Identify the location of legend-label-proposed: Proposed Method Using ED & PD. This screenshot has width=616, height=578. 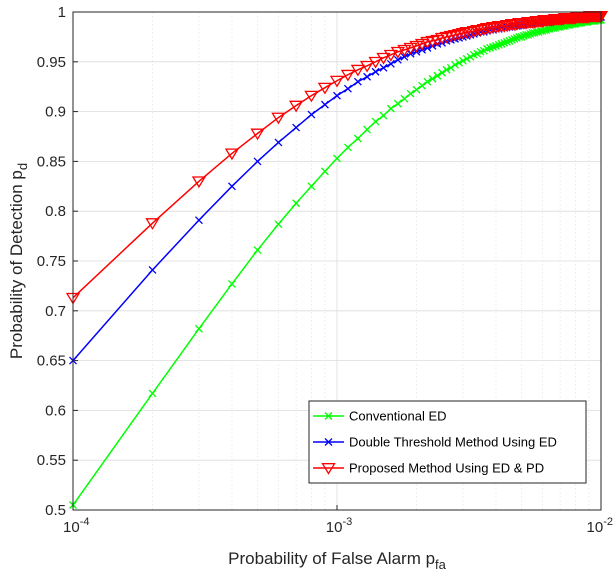
(446, 468).